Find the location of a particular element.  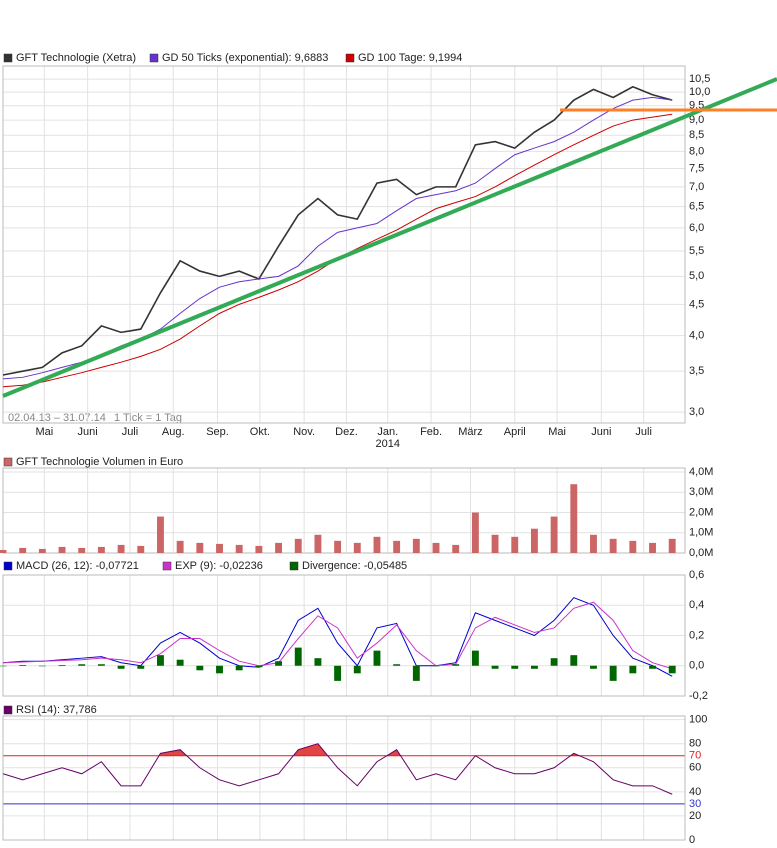

y-tick-label: 60 is located at coordinates (695, 768).